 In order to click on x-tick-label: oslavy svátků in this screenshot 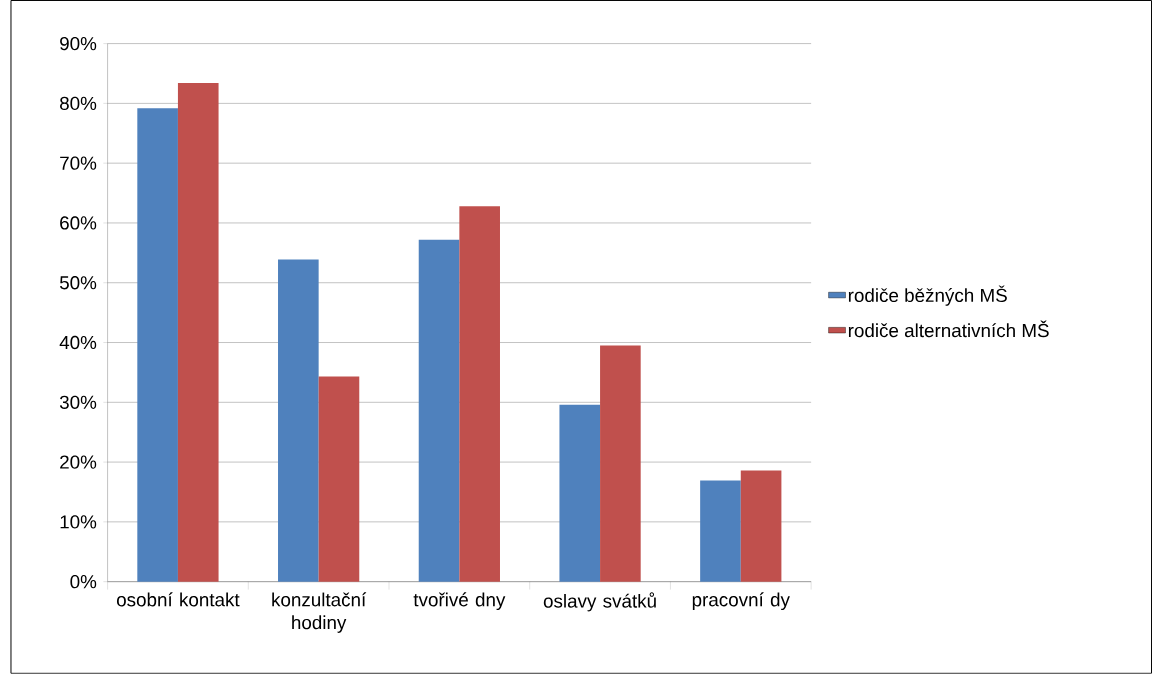, I will do `click(599, 602)`.